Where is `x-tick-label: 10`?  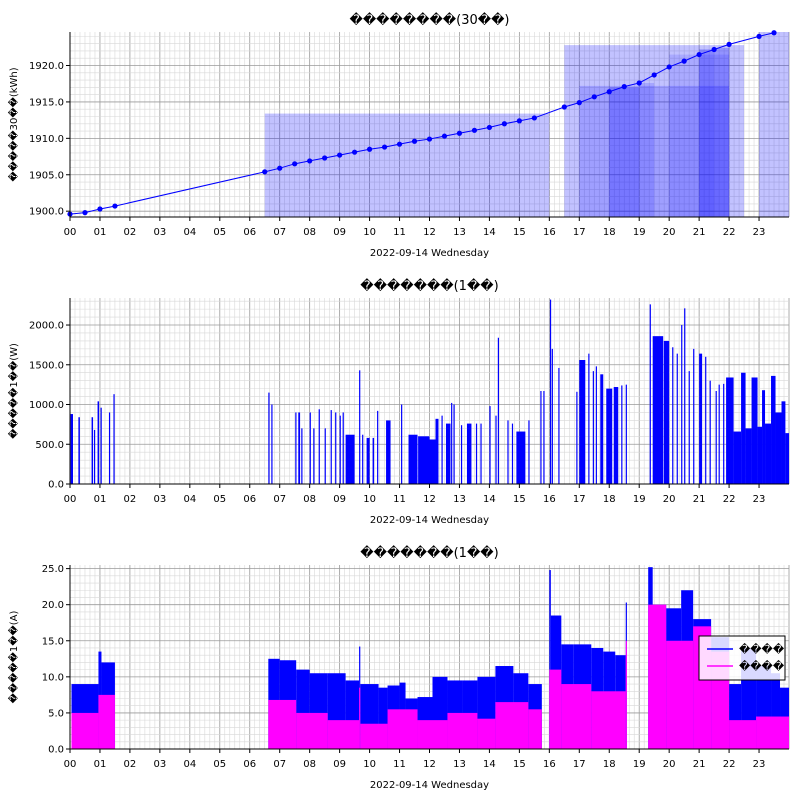
x-tick-label: 10 is located at coordinates (369, 232).